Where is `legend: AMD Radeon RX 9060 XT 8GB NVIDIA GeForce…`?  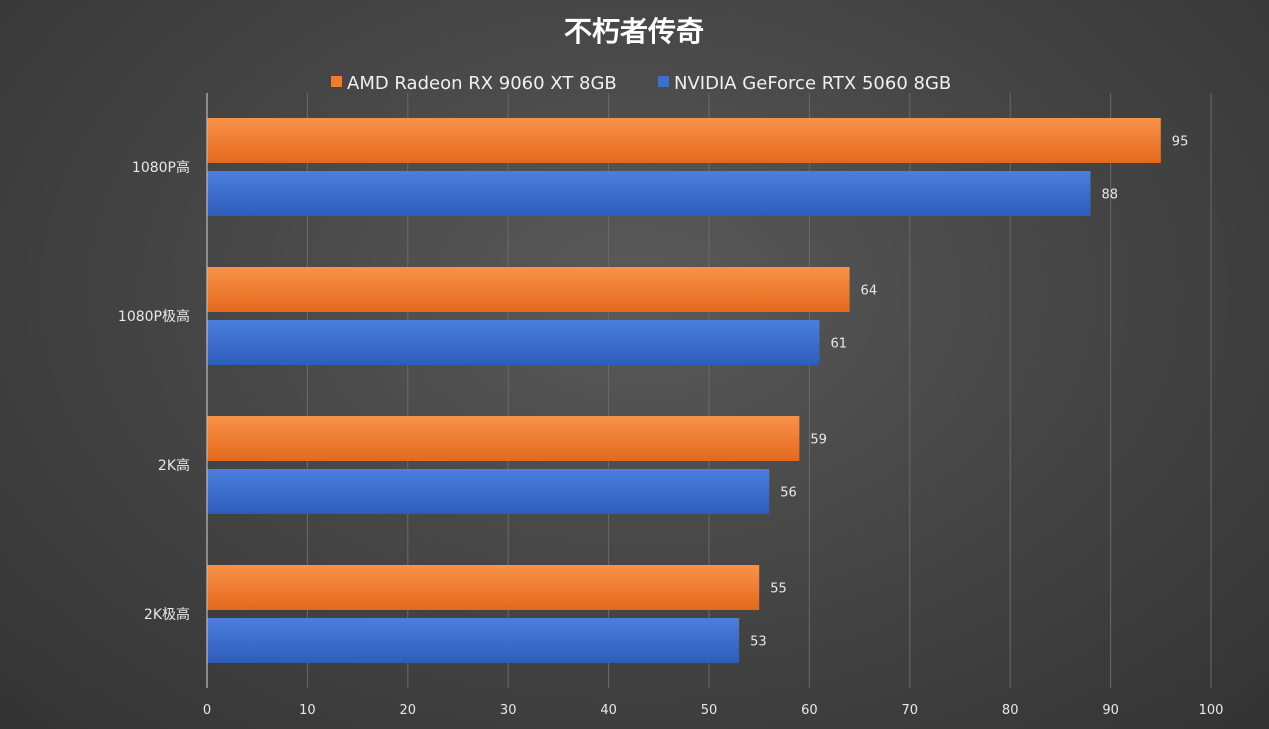
legend: AMD Radeon RX 9060 XT 8GB NVIDIA GeForce… is located at coordinates (641, 83).